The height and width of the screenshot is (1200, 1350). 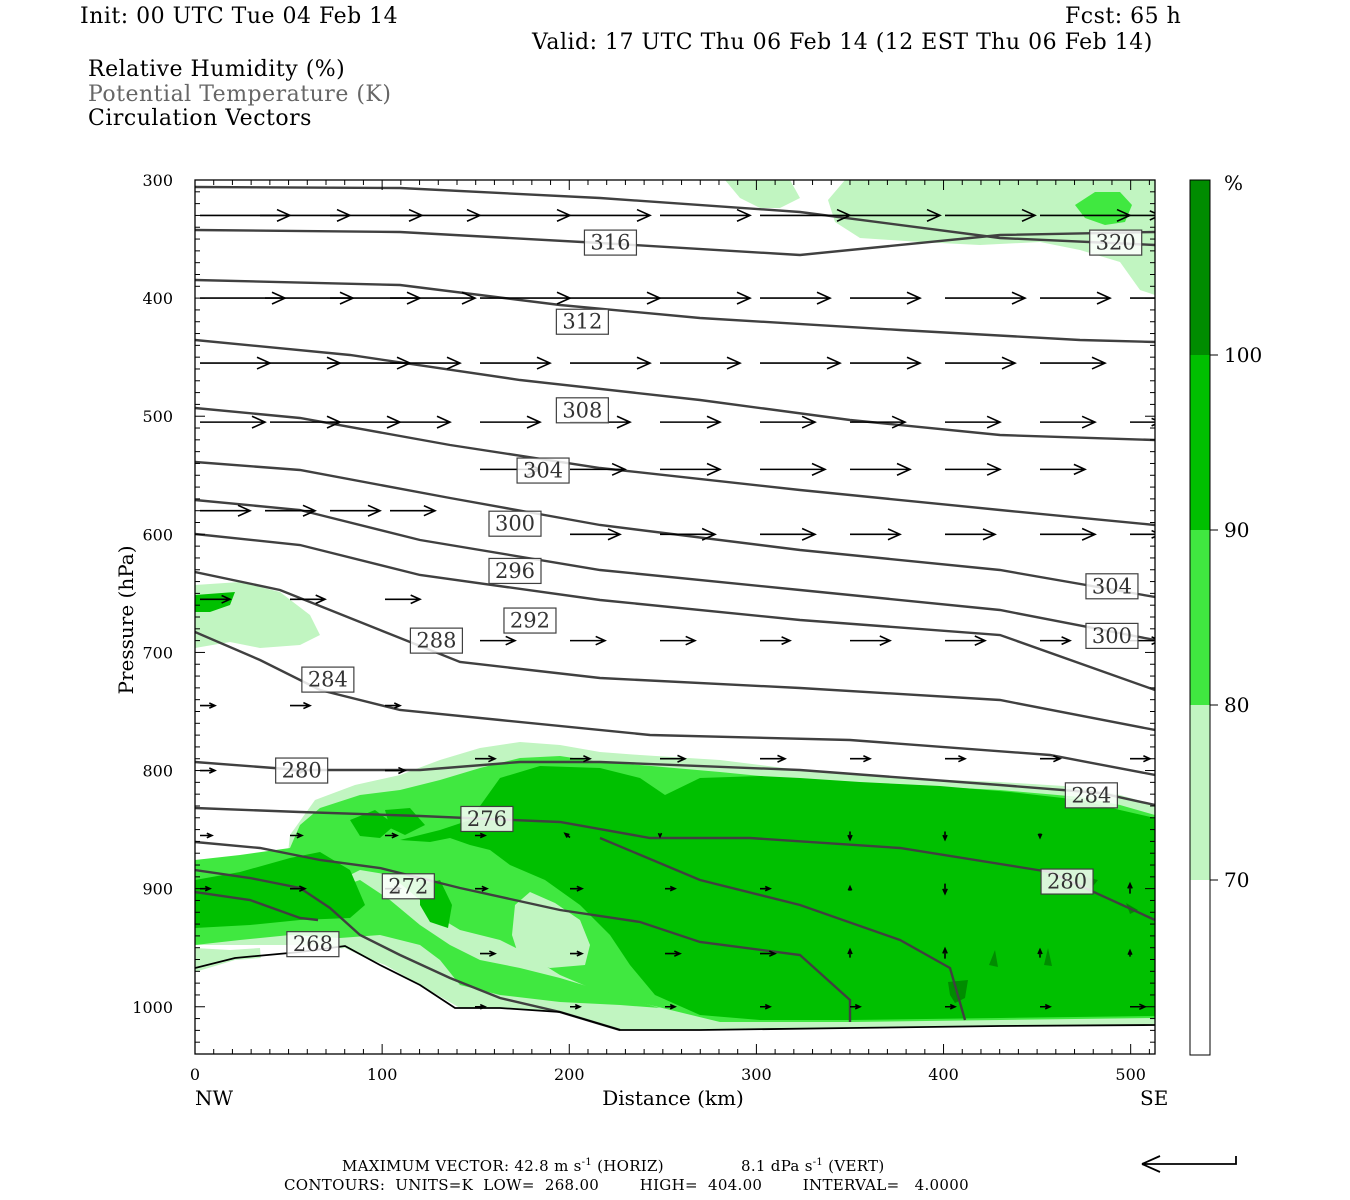 I want to click on theta-contour-label: 304, so click(x=543, y=470).